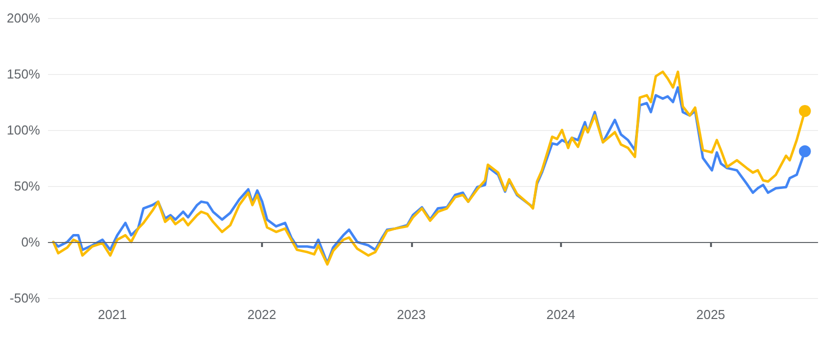 The image size is (829, 337). What do you see at coordinates (23, 130) in the screenshot?
I see `y-tick-label: 100%` at bounding box center [23, 130].